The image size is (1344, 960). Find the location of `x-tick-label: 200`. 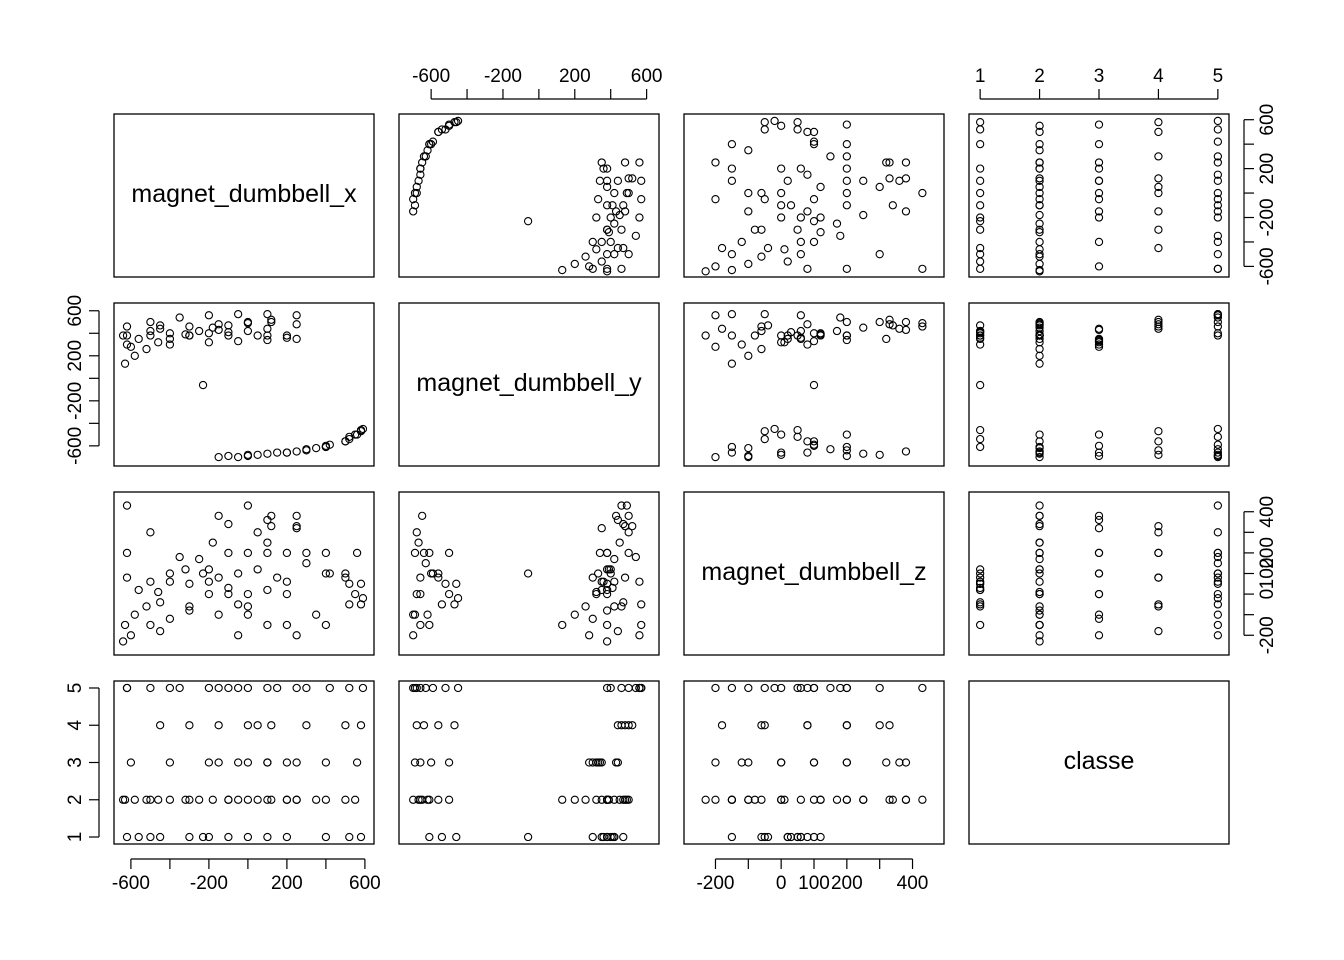

x-tick-label: 200 is located at coordinates (575, 76).